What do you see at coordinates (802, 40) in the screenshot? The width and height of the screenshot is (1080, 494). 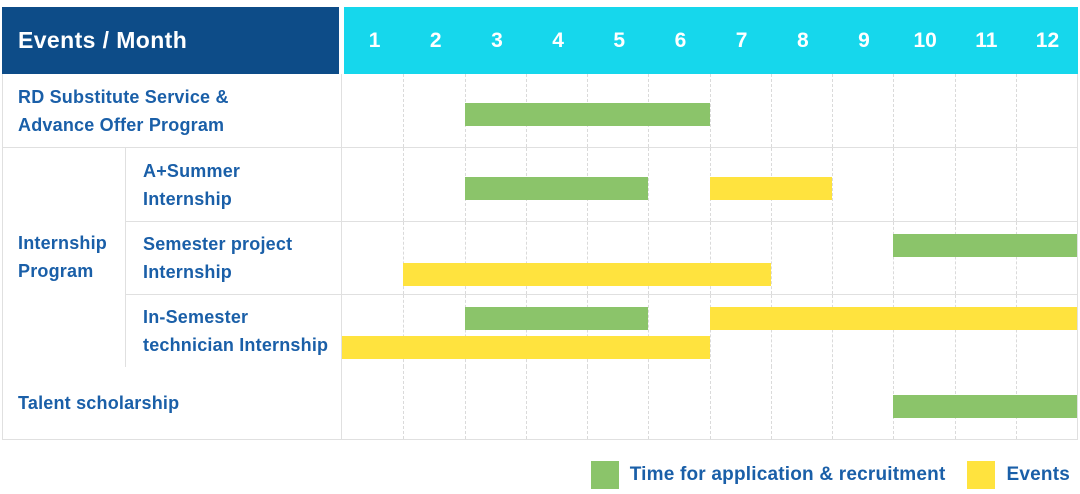 I see `month-header-8: 8` at bounding box center [802, 40].